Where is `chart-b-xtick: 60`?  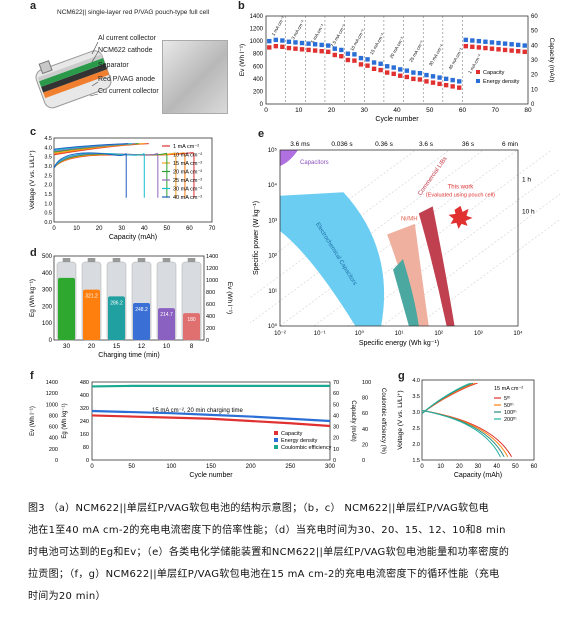
chart-b-xtick: 60 is located at coordinates (463, 110).